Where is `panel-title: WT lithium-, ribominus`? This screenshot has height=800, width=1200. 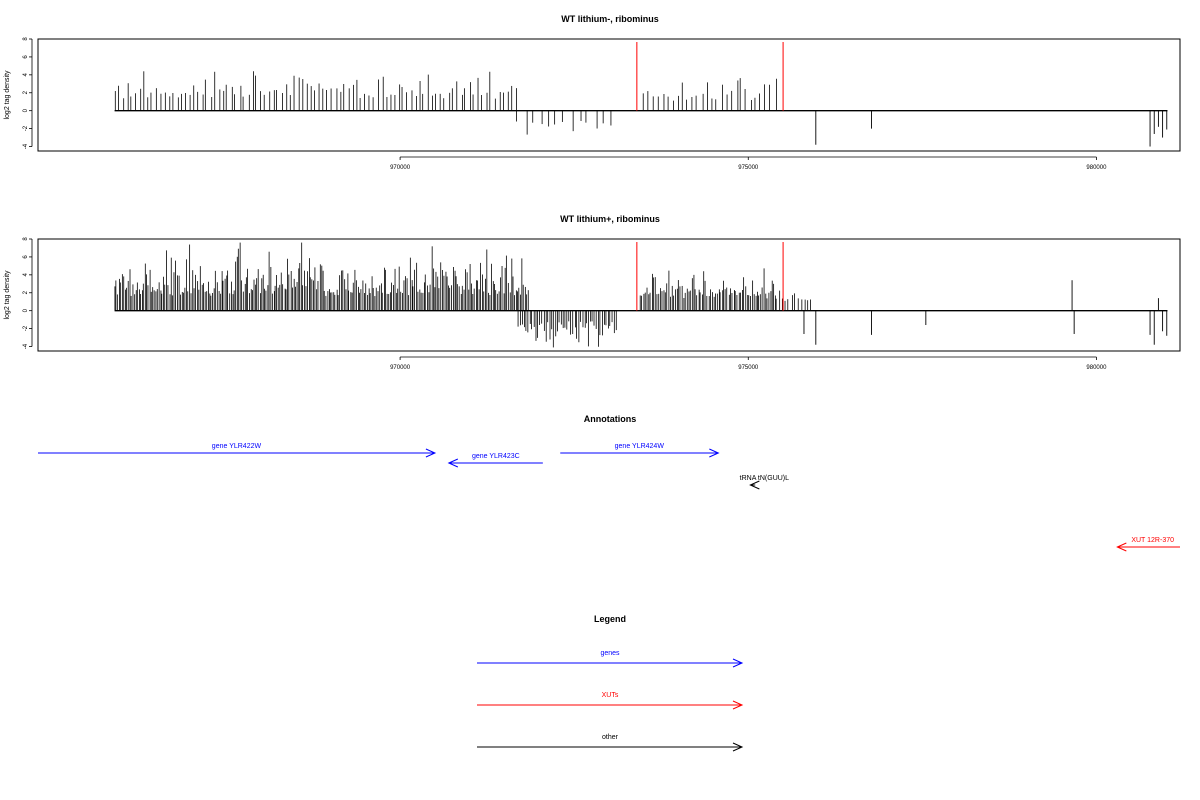 panel-title: WT lithium-, ribominus is located at coordinates (610, 19).